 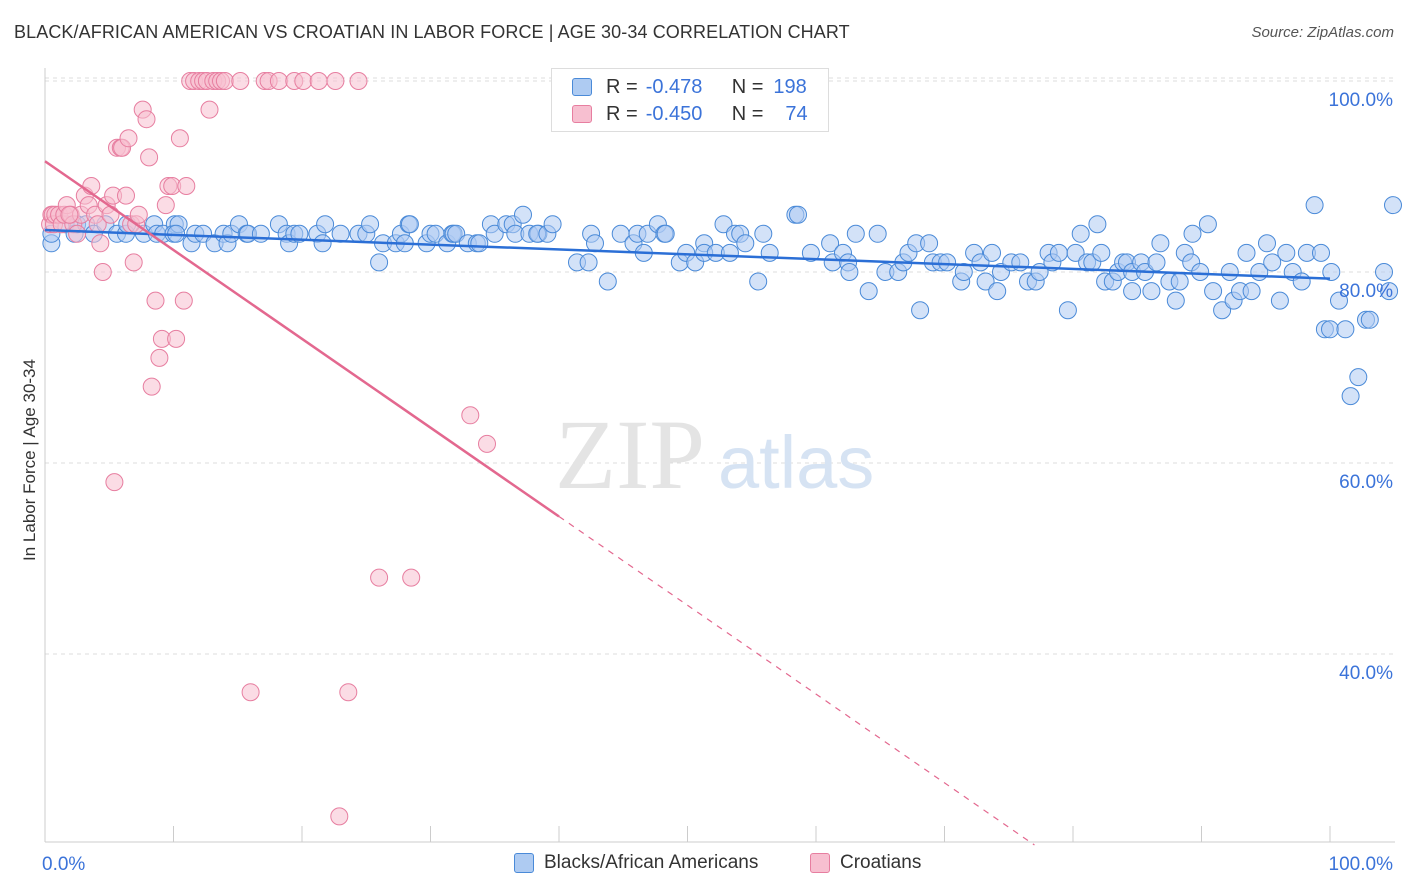 I want to click on bottom-legend-swatch-pink, so click(x=820, y=863).